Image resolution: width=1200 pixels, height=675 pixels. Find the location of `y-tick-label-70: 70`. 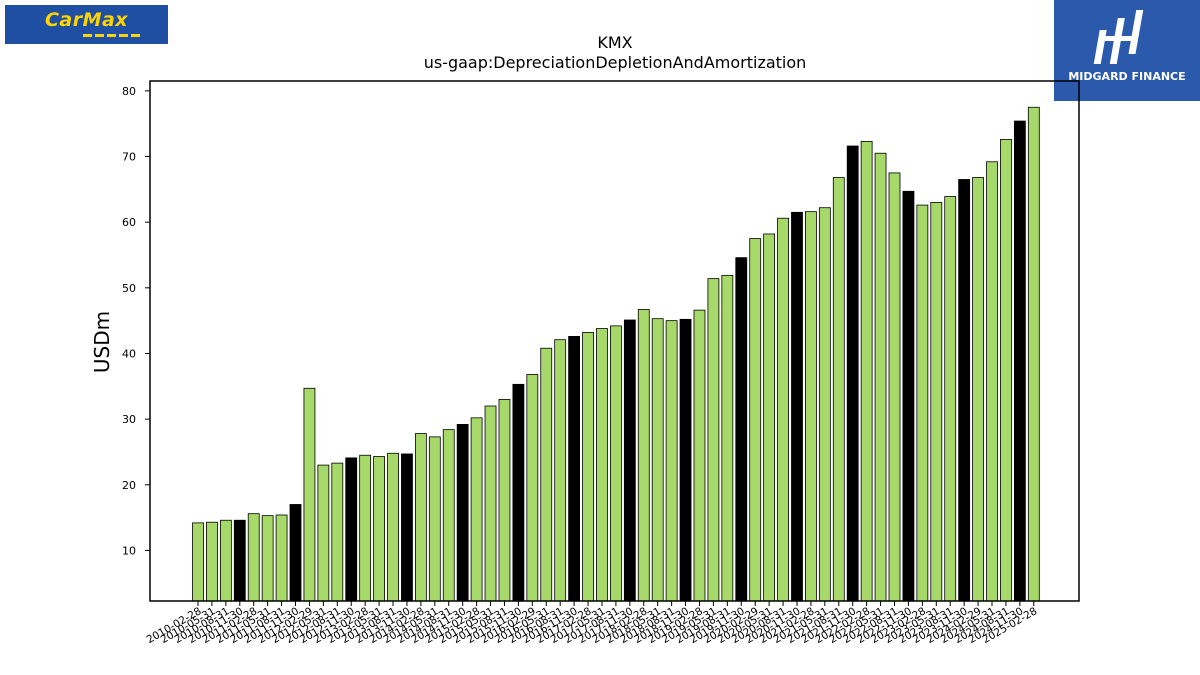

y-tick-label-70: 70 is located at coordinates (129, 157).